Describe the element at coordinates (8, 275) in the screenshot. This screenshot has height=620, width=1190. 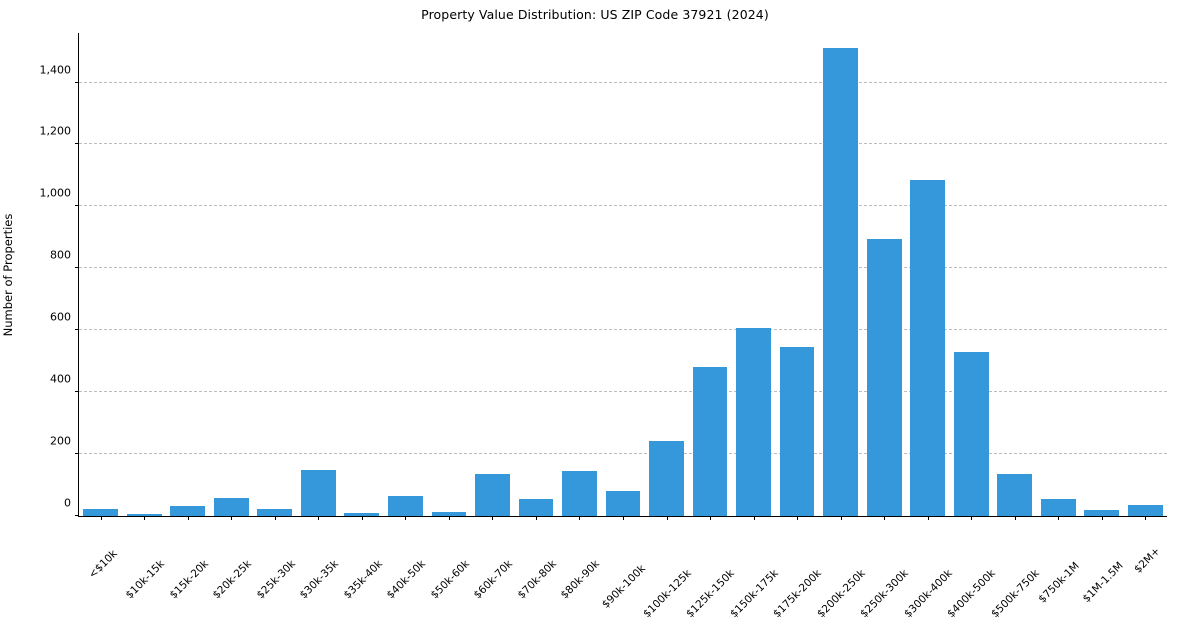
I see `y-axis-label: Number of Properties` at that location.